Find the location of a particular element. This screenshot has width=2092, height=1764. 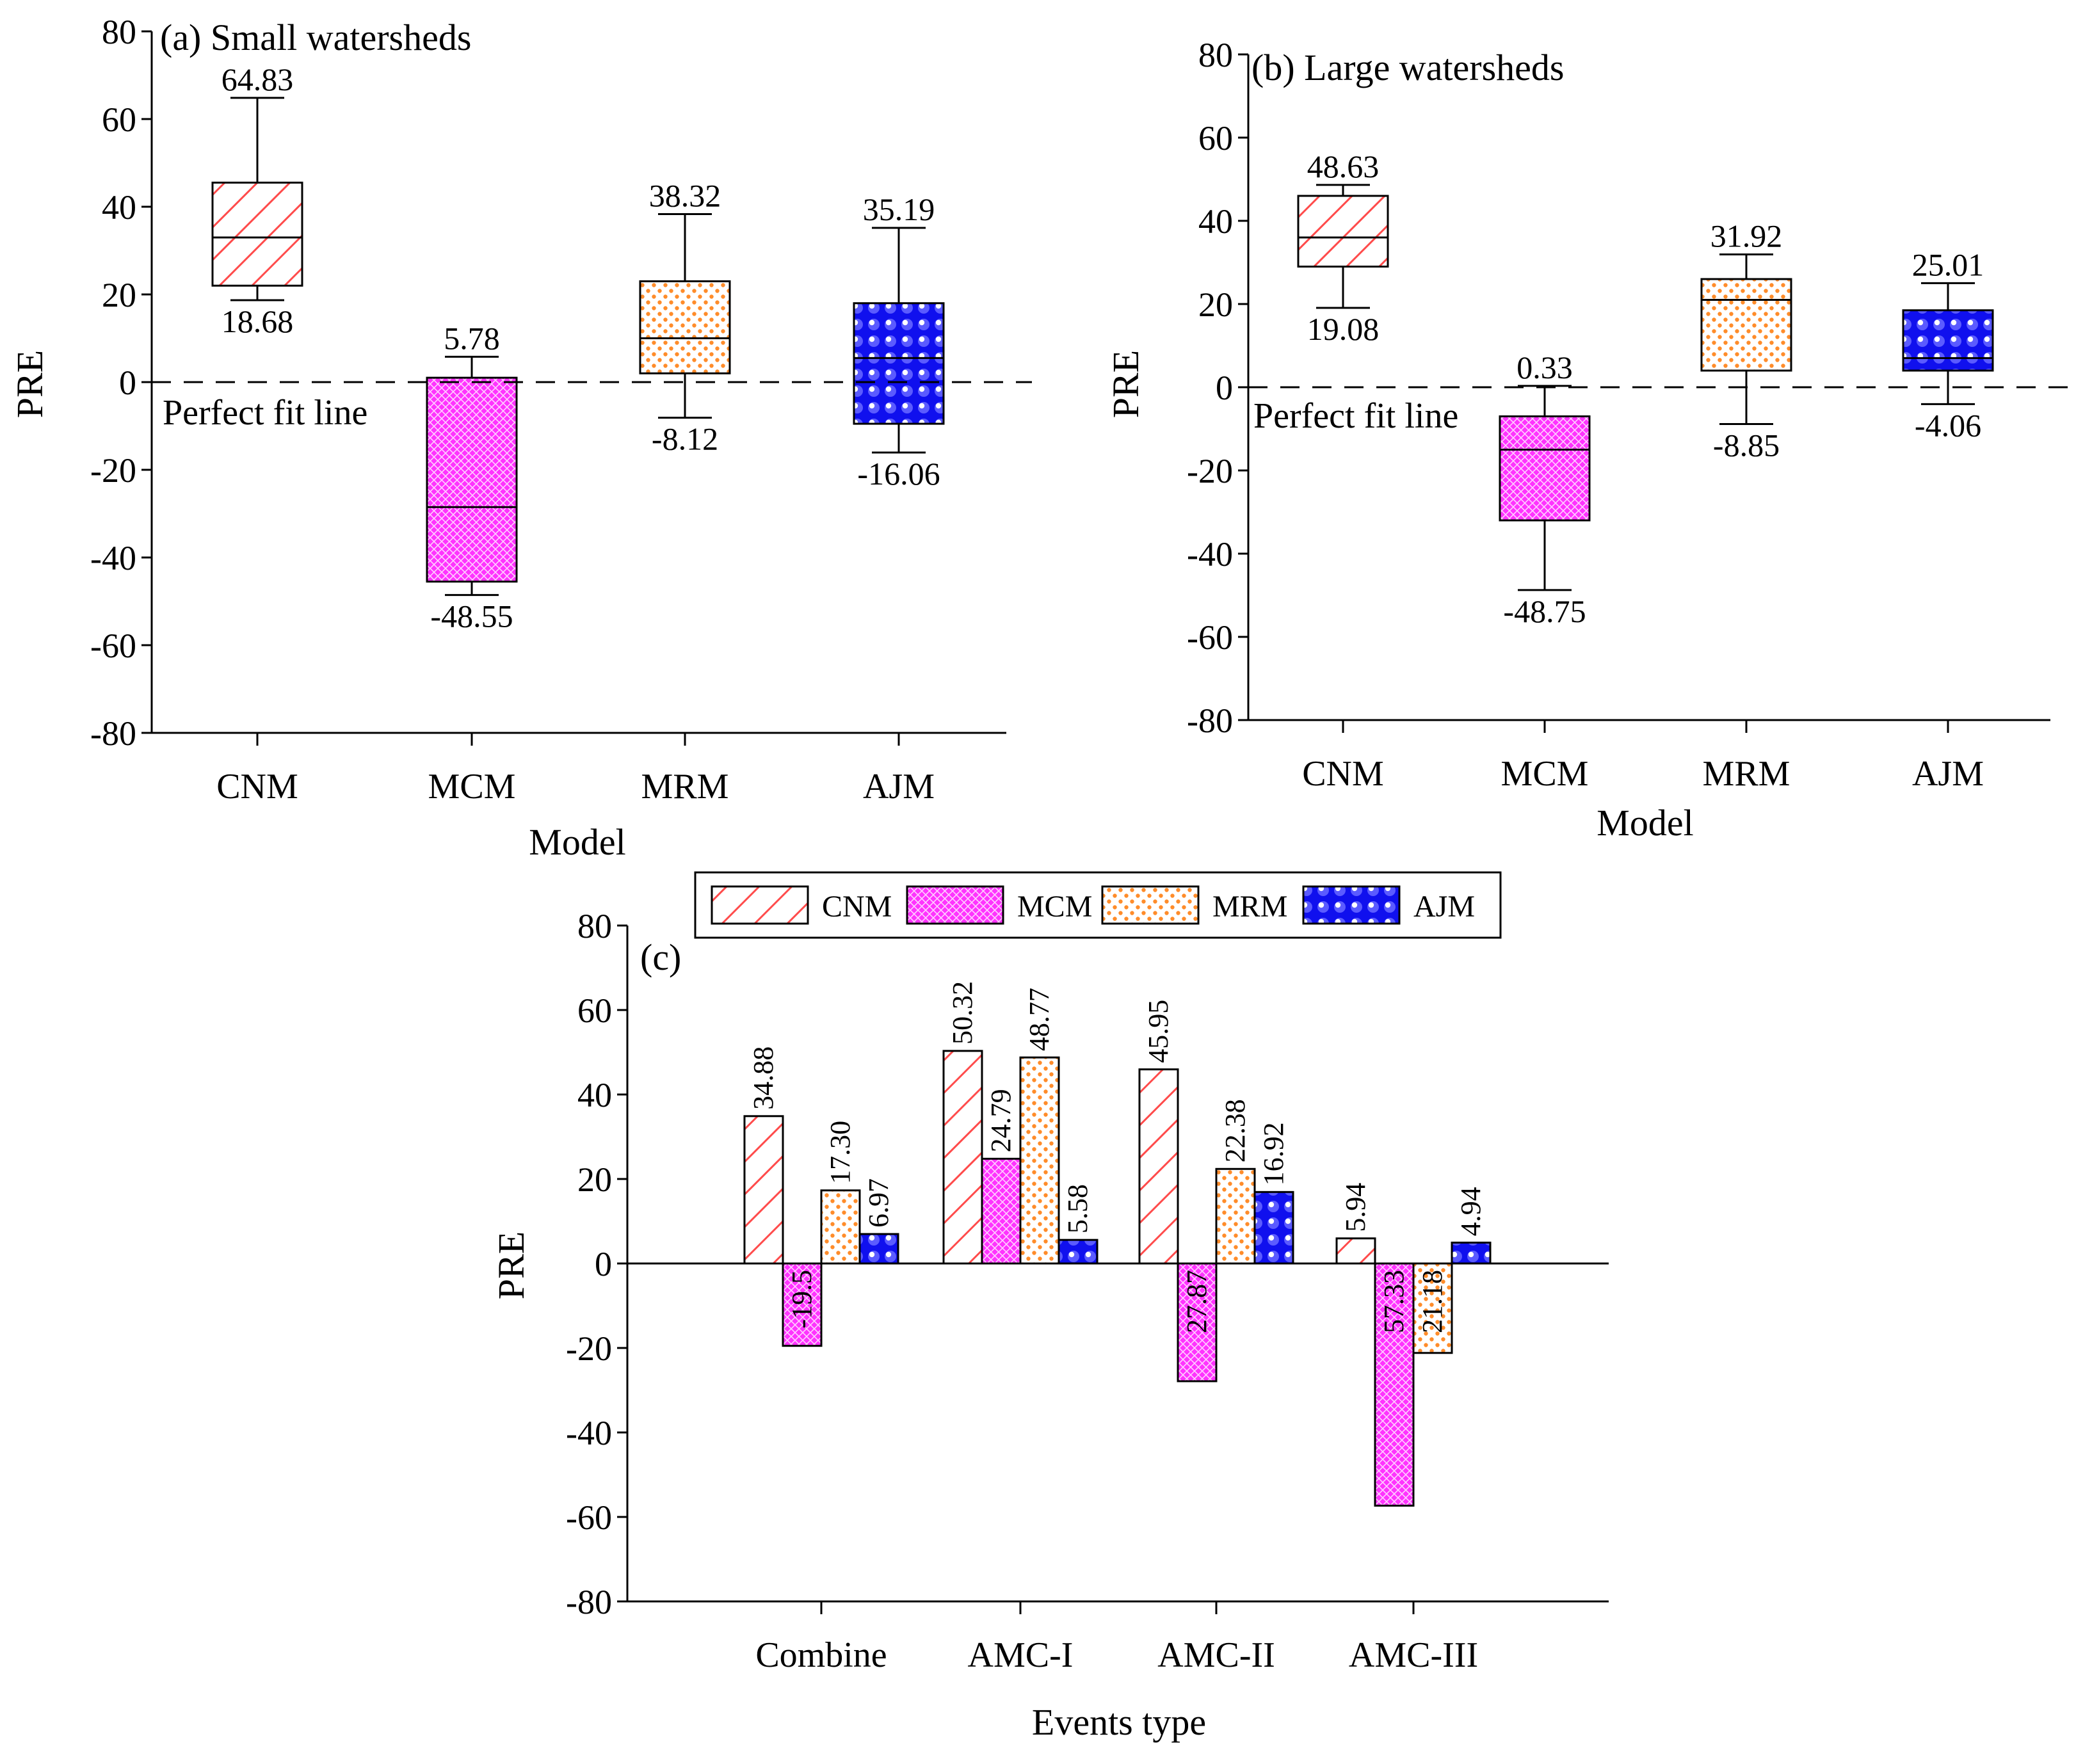

x-tick-label: AJM is located at coordinates (899, 786).